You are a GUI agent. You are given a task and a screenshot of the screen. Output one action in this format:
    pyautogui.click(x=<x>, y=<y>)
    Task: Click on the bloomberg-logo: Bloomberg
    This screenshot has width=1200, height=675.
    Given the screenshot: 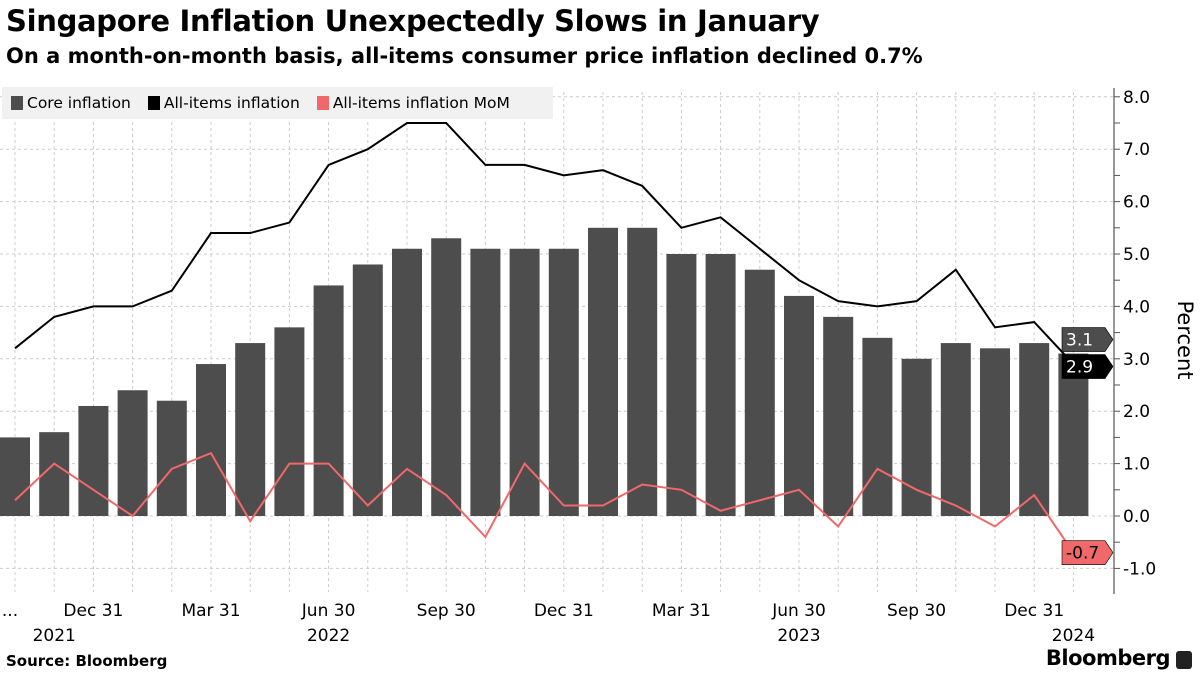 What is the action you would take?
    pyautogui.click(x=1108, y=658)
    